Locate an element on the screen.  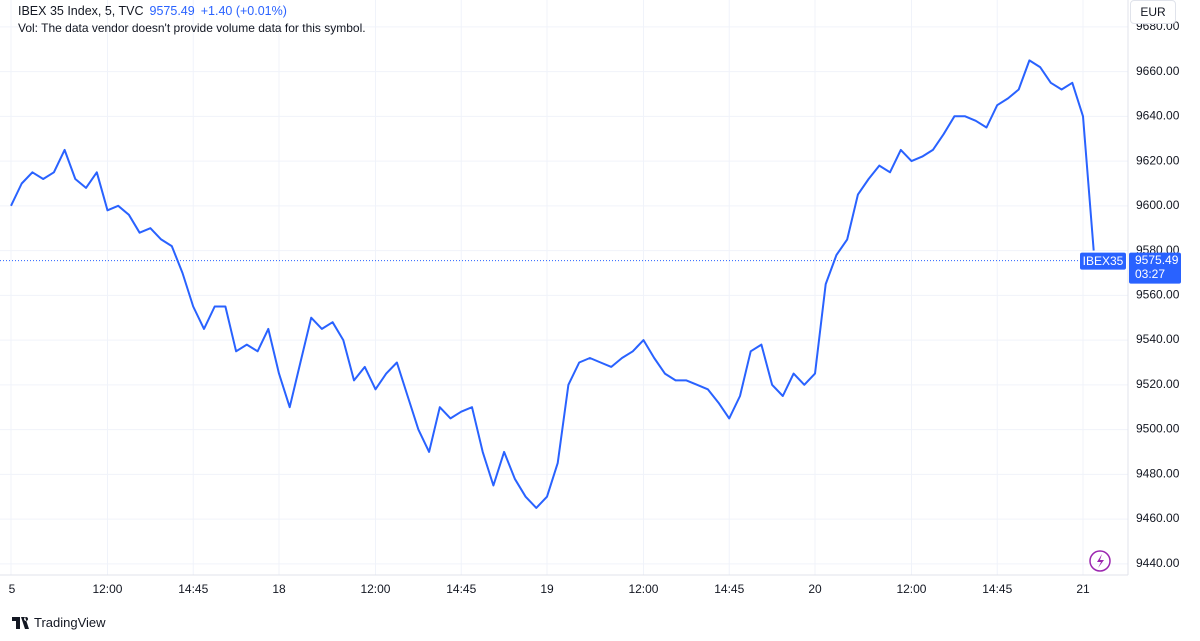
y-tick-label: 9460.00 is located at coordinates (1158, 518).